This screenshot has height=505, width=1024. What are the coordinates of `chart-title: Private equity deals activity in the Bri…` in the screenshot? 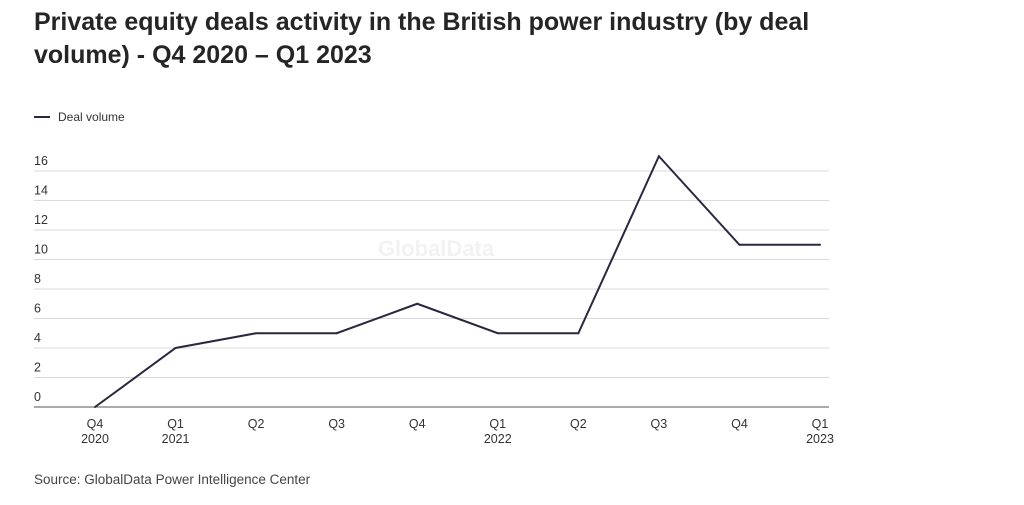 It's located at (422, 38).